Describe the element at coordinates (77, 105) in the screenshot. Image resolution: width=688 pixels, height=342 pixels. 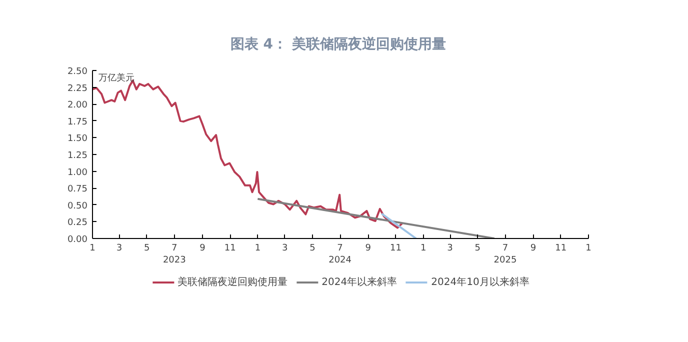
I see `y-tick-label: 2.00` at that location.